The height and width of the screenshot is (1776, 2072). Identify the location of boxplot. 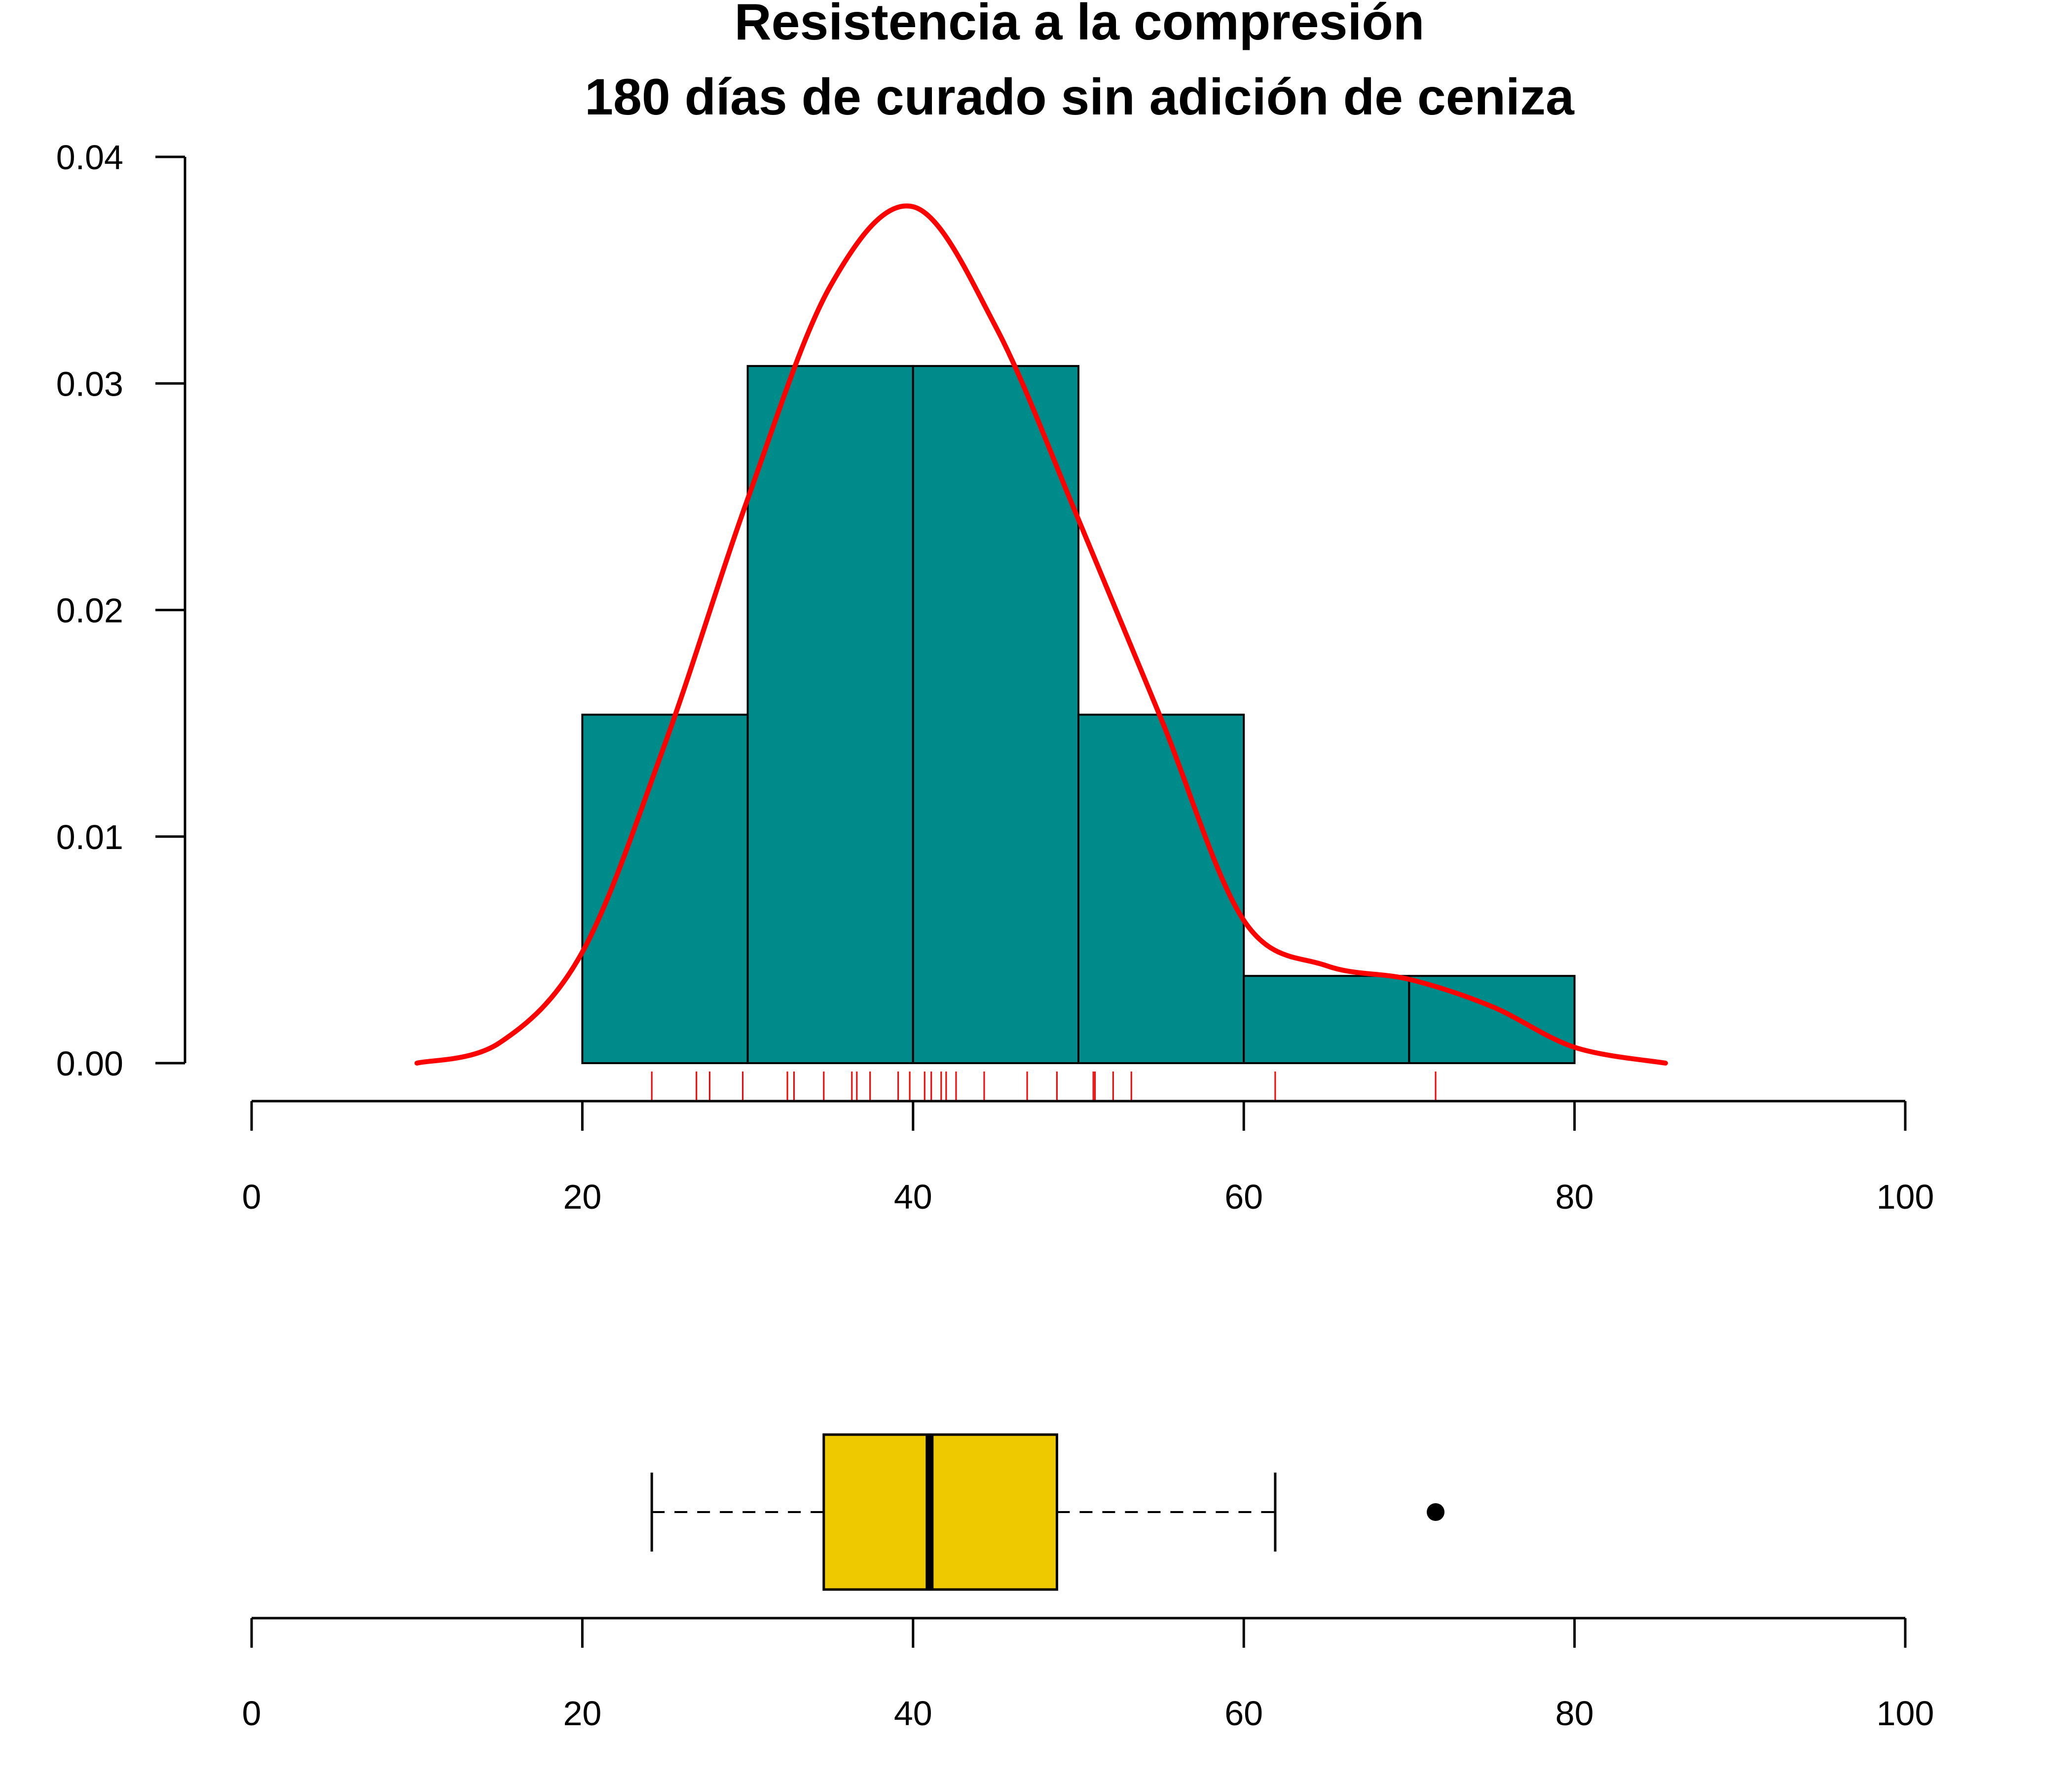
(1047, 1512).